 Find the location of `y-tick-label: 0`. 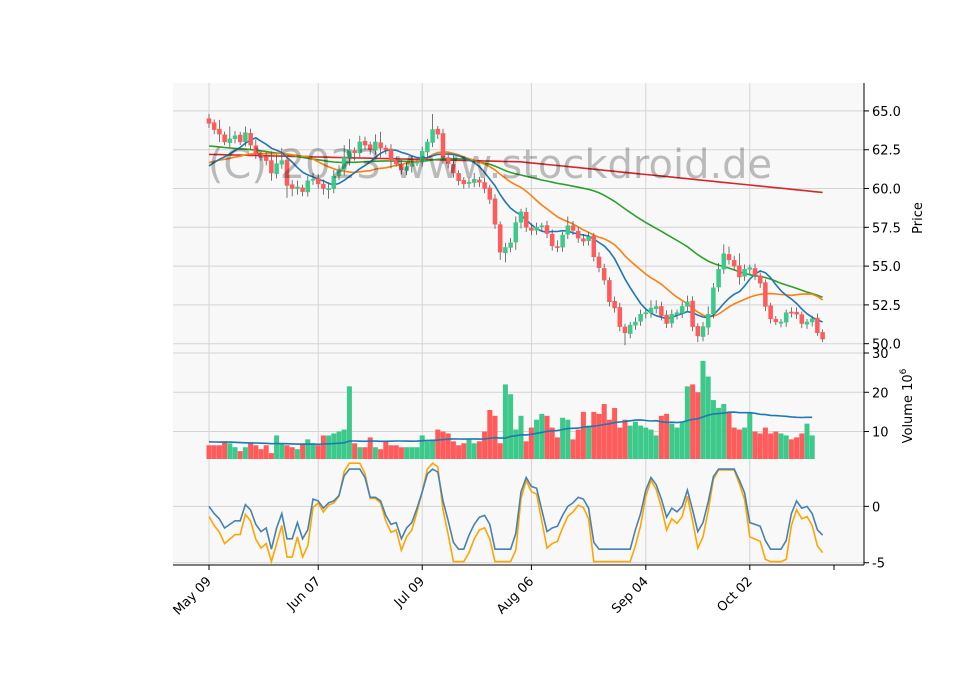

y-tick-label: 0 is located at coordinates (876, 507).